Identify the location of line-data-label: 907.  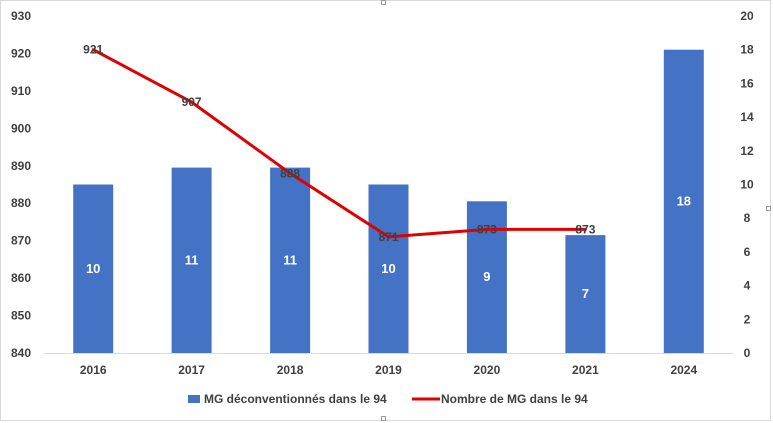
(192, 102).